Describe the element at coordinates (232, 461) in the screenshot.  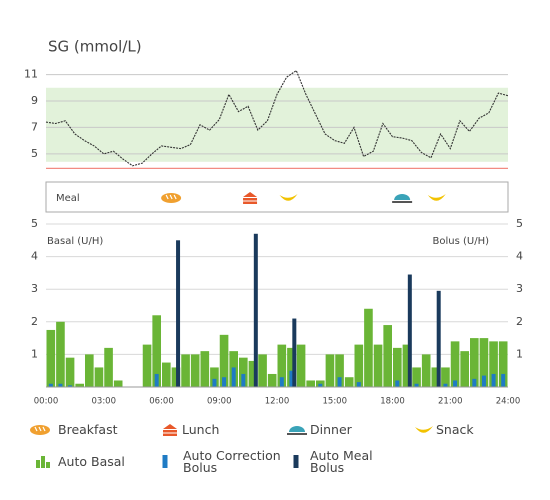
I see `legend-label: Auto Correction Bolus` at that location.